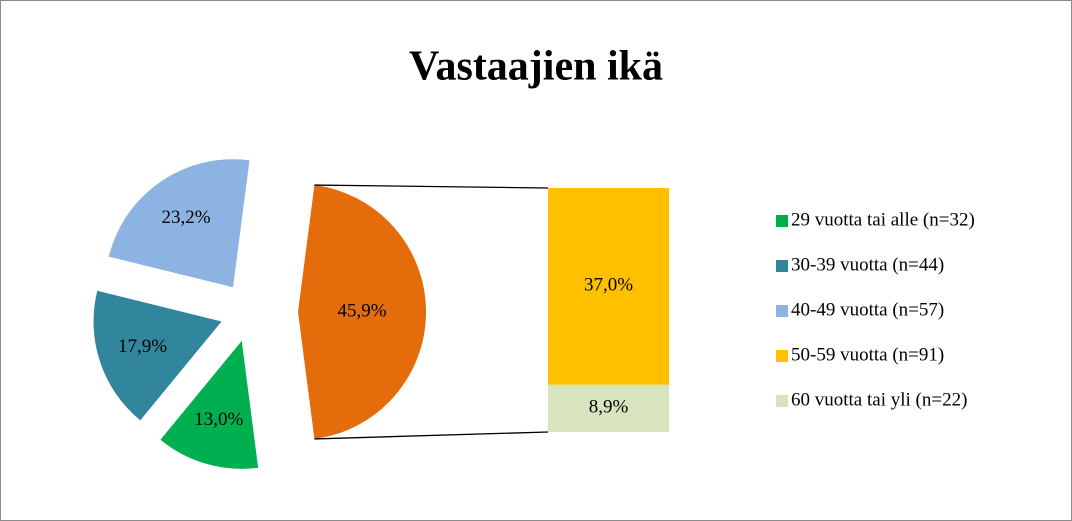 The width and height of the screenshot is (1072, 521). I want to click on data-label: 23,2%, so click(186, 217).